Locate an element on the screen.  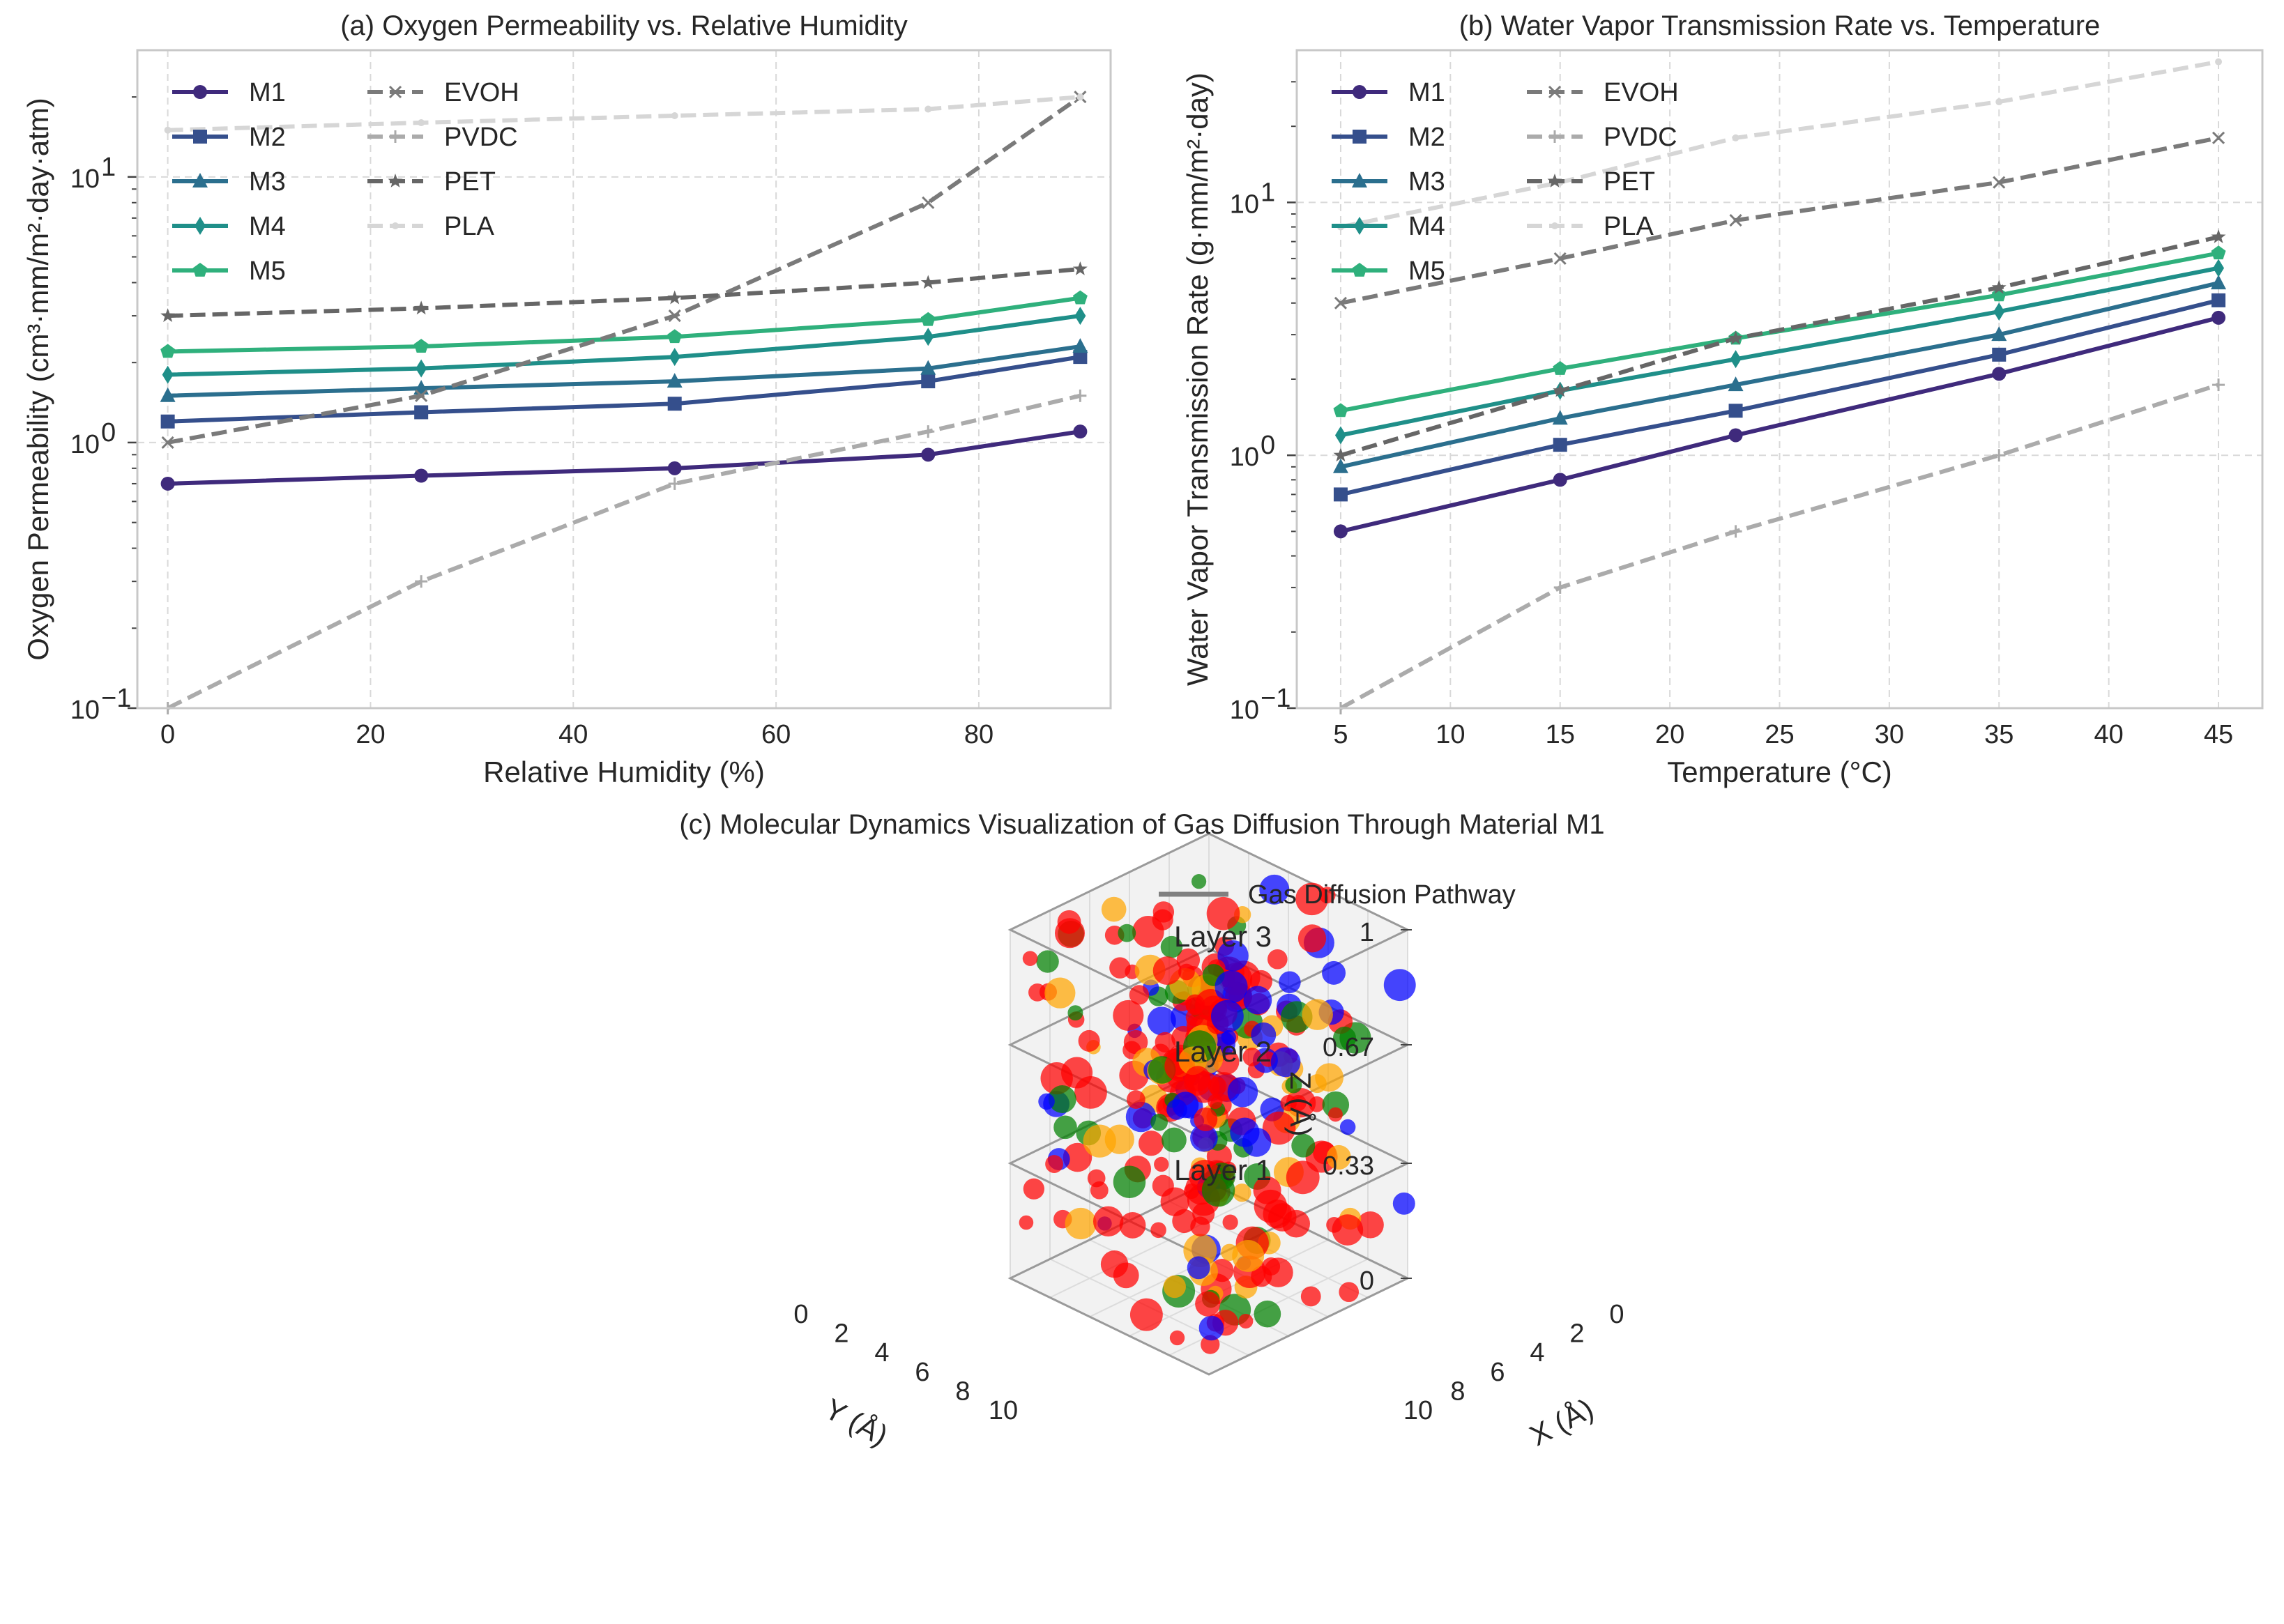
legend-label: Gas Diffusion Pathway is located at coordinates (1382, 895).